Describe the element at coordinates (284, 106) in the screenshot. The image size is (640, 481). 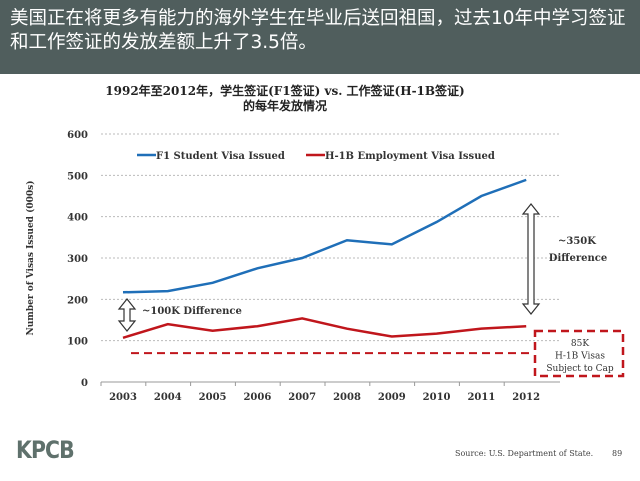
I see `chart-title-line2: 的每年发放情况` at that location.